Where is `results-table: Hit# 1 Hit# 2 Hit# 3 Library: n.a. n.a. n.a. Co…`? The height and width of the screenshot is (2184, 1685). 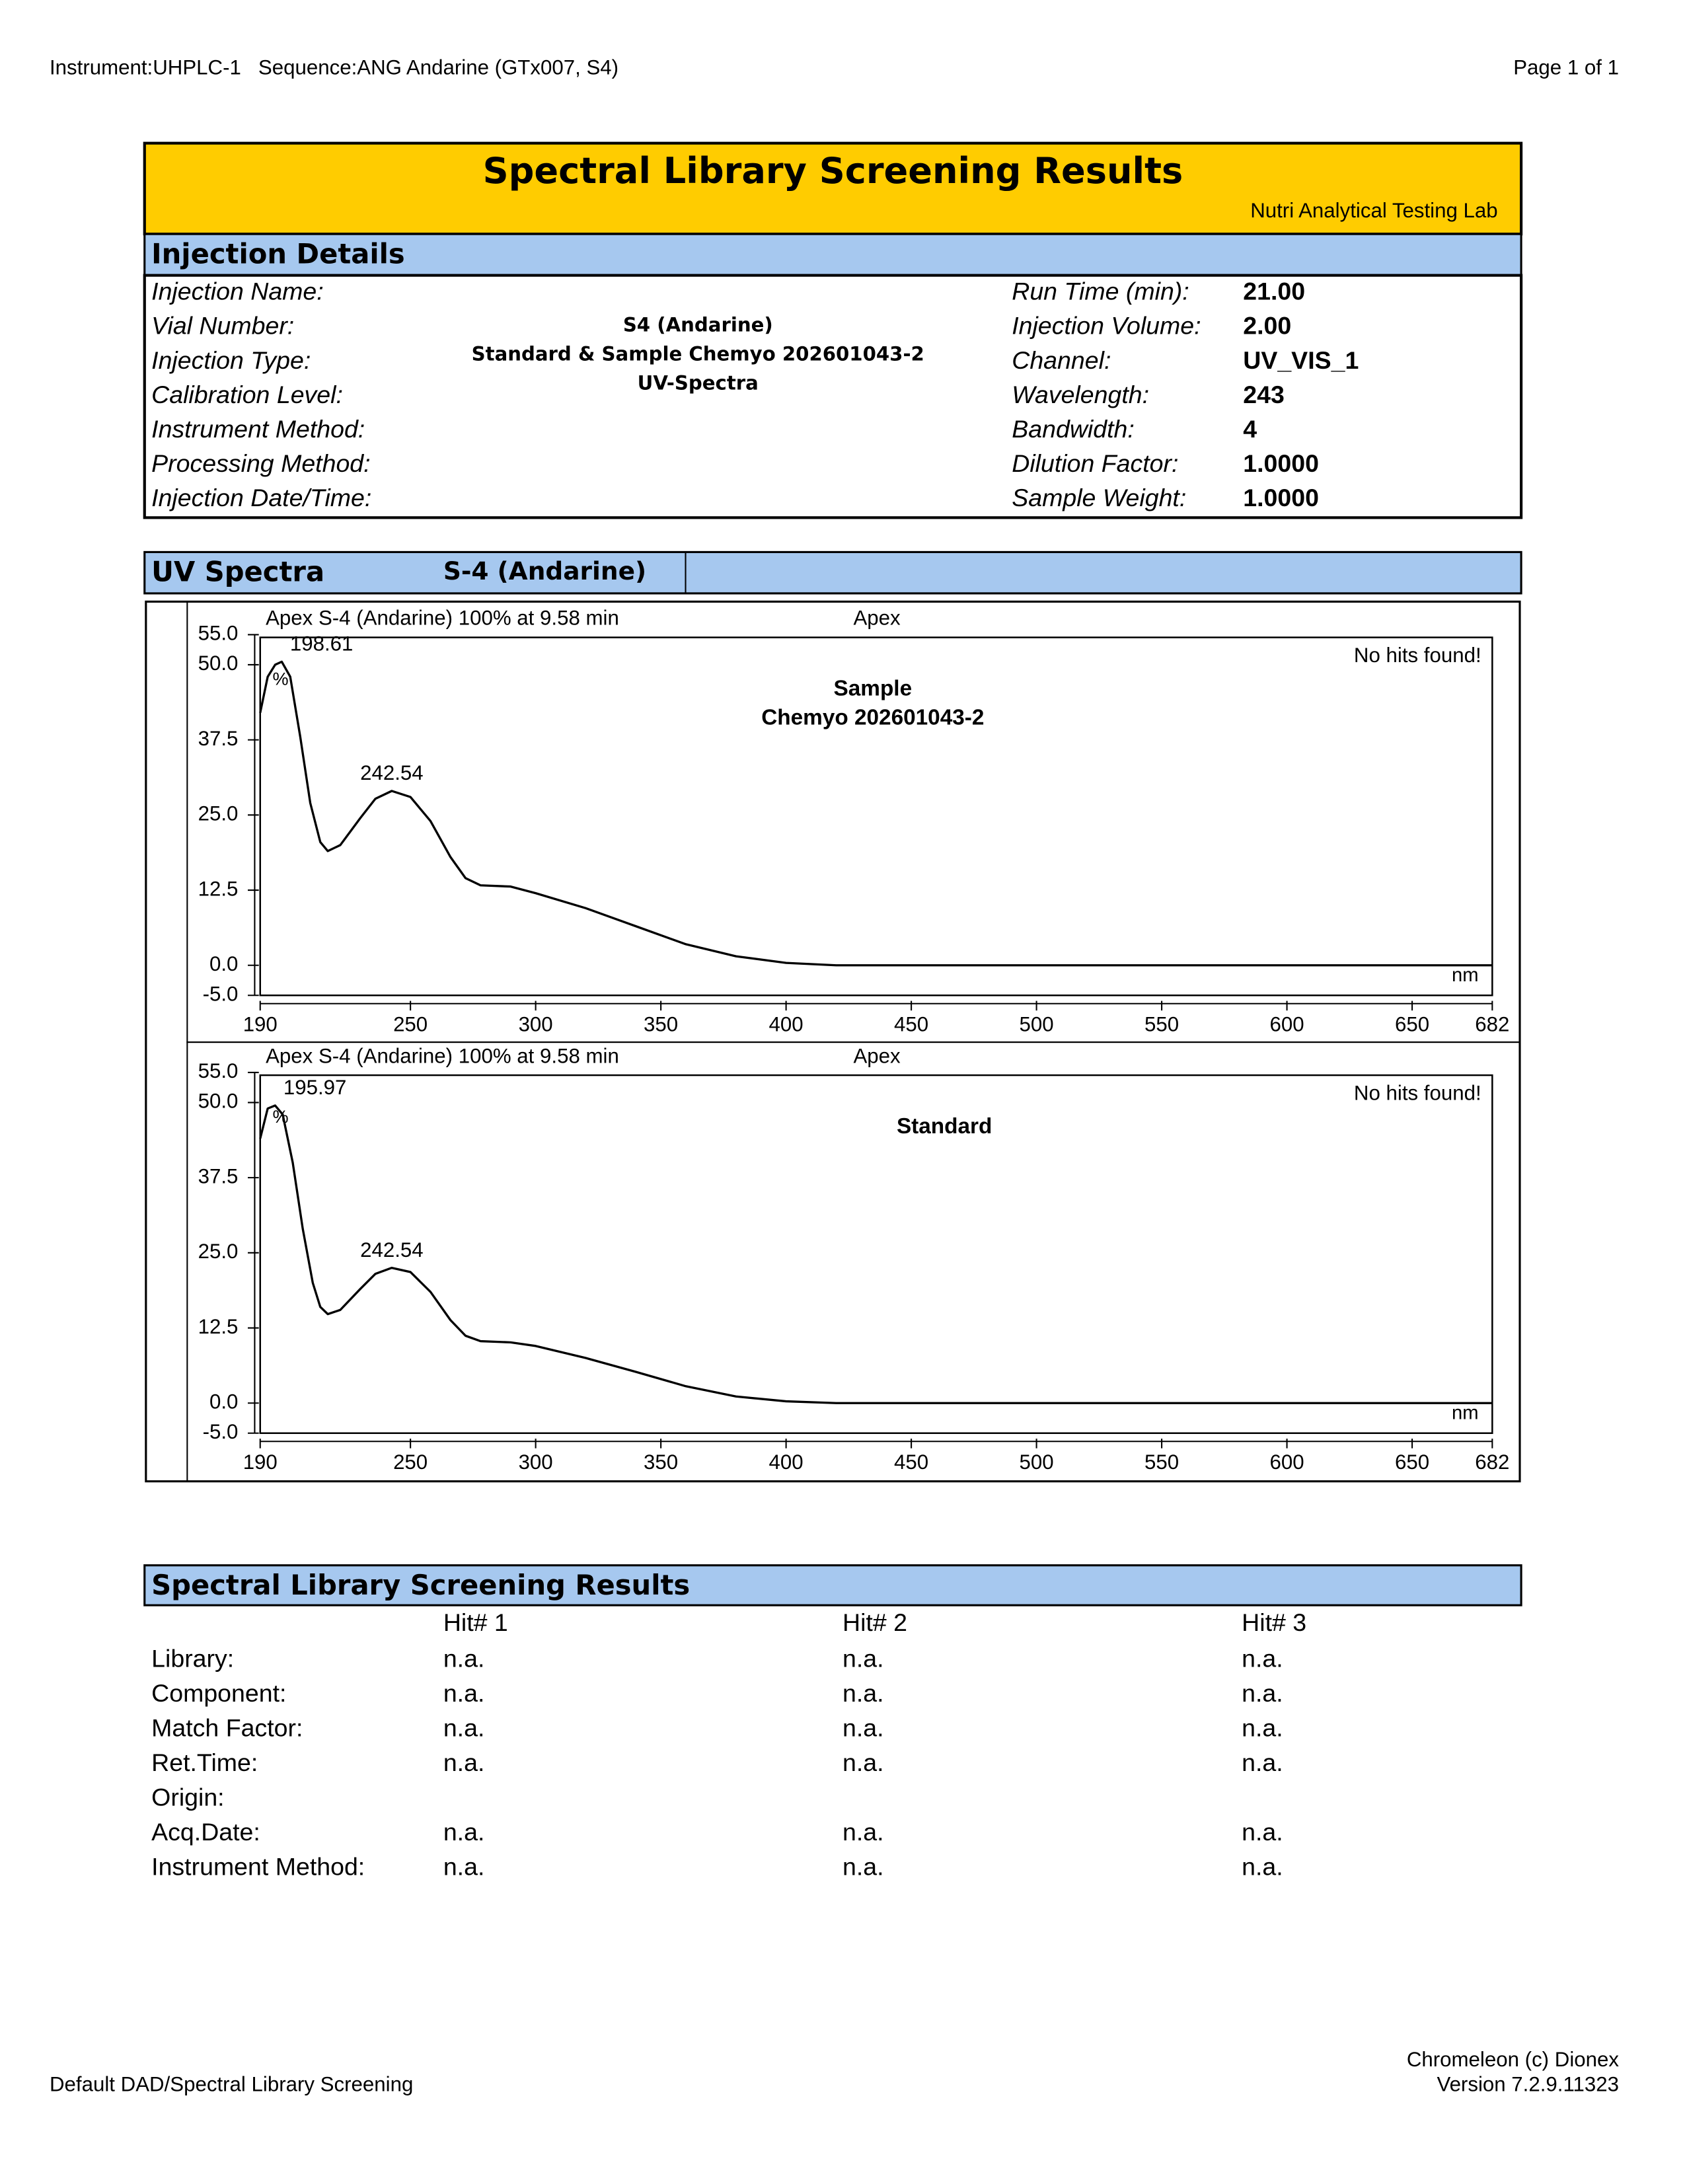
results-table: Hit# 1 Hit# 2 Hit# 3 Library: n.a. n.a. n.a. Co… is located at coordinates (729, 1744).